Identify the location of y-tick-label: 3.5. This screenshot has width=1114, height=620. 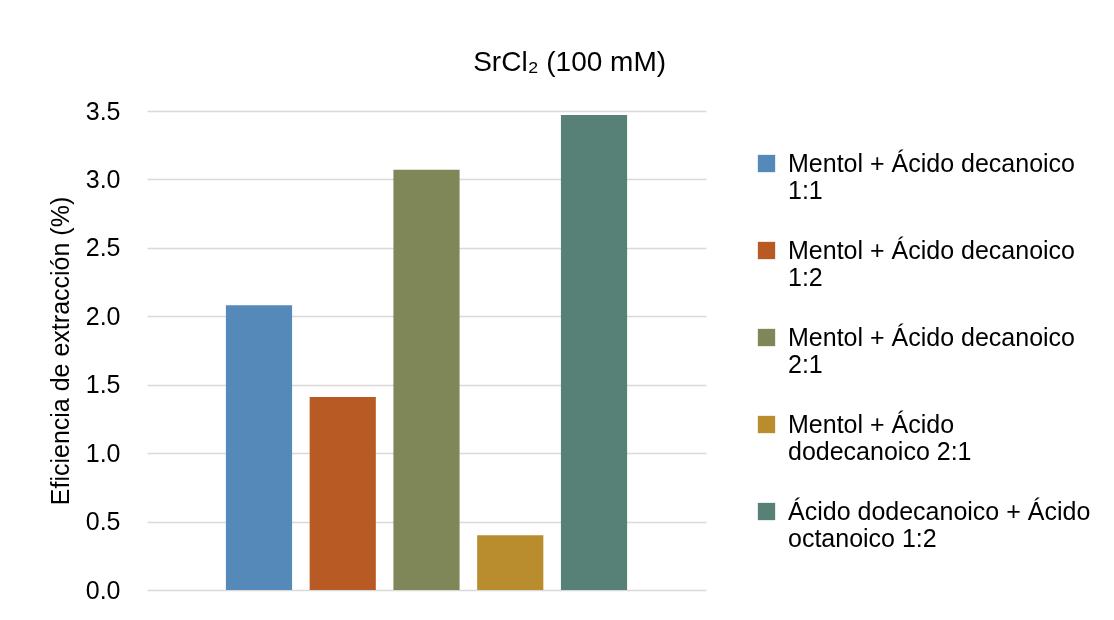
(103, 110).